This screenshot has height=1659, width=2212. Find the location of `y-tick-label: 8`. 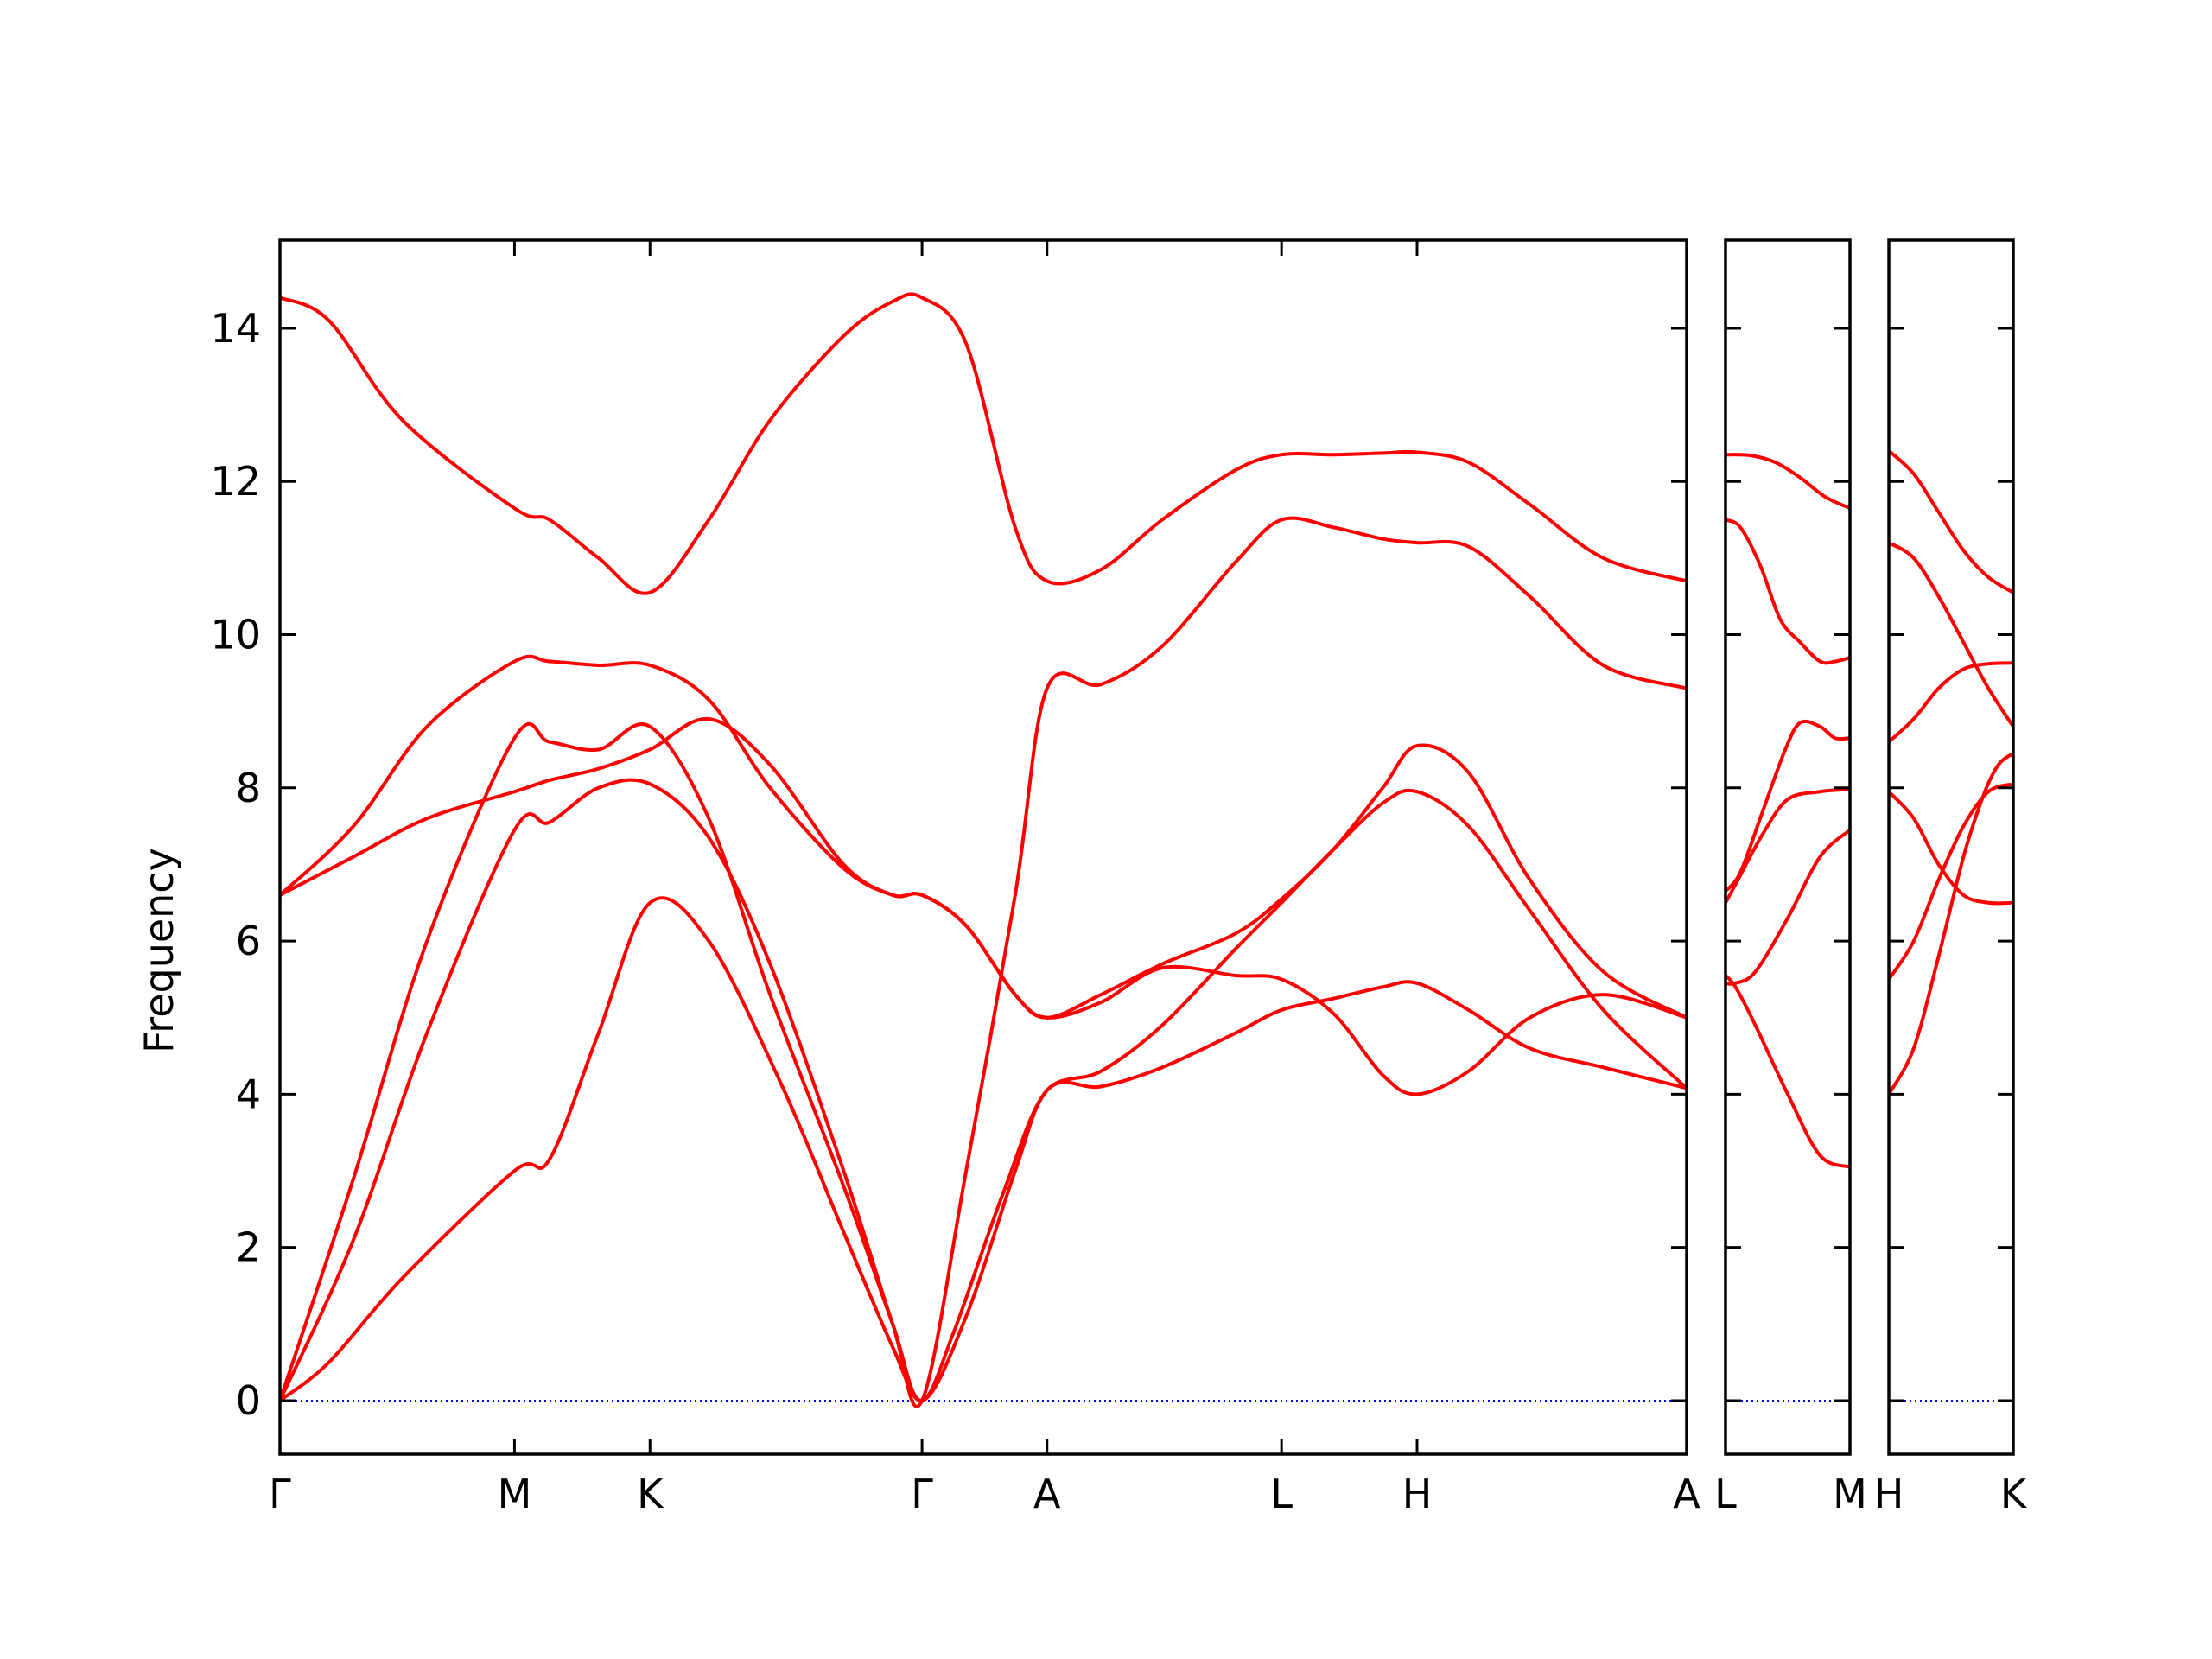

y-tick-label: 8 is located at coordinates (248, 788).